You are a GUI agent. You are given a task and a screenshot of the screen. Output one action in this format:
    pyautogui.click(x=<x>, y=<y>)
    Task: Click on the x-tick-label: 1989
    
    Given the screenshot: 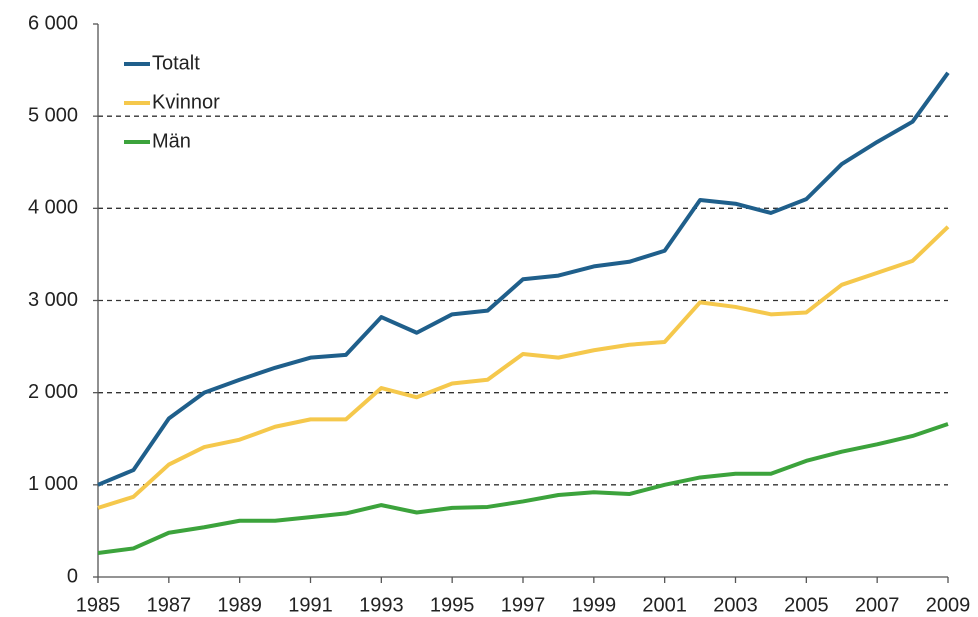 What is the action you would take?
    pyautogui.click(x=239, y=605)
    